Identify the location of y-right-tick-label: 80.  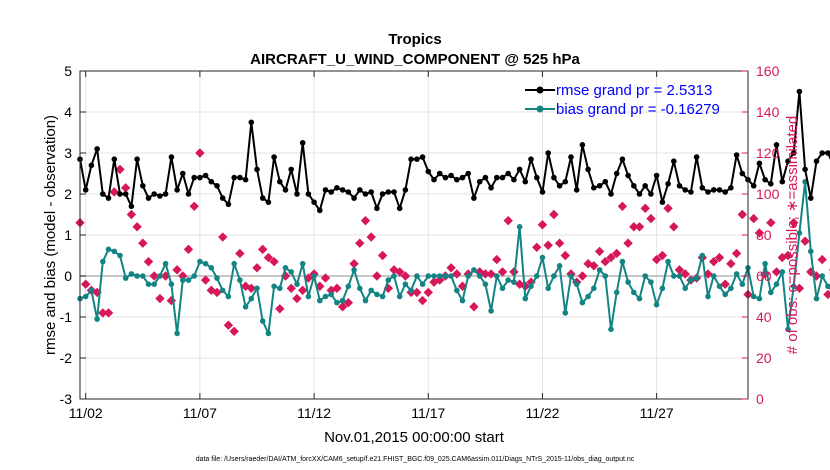
(764, 235).